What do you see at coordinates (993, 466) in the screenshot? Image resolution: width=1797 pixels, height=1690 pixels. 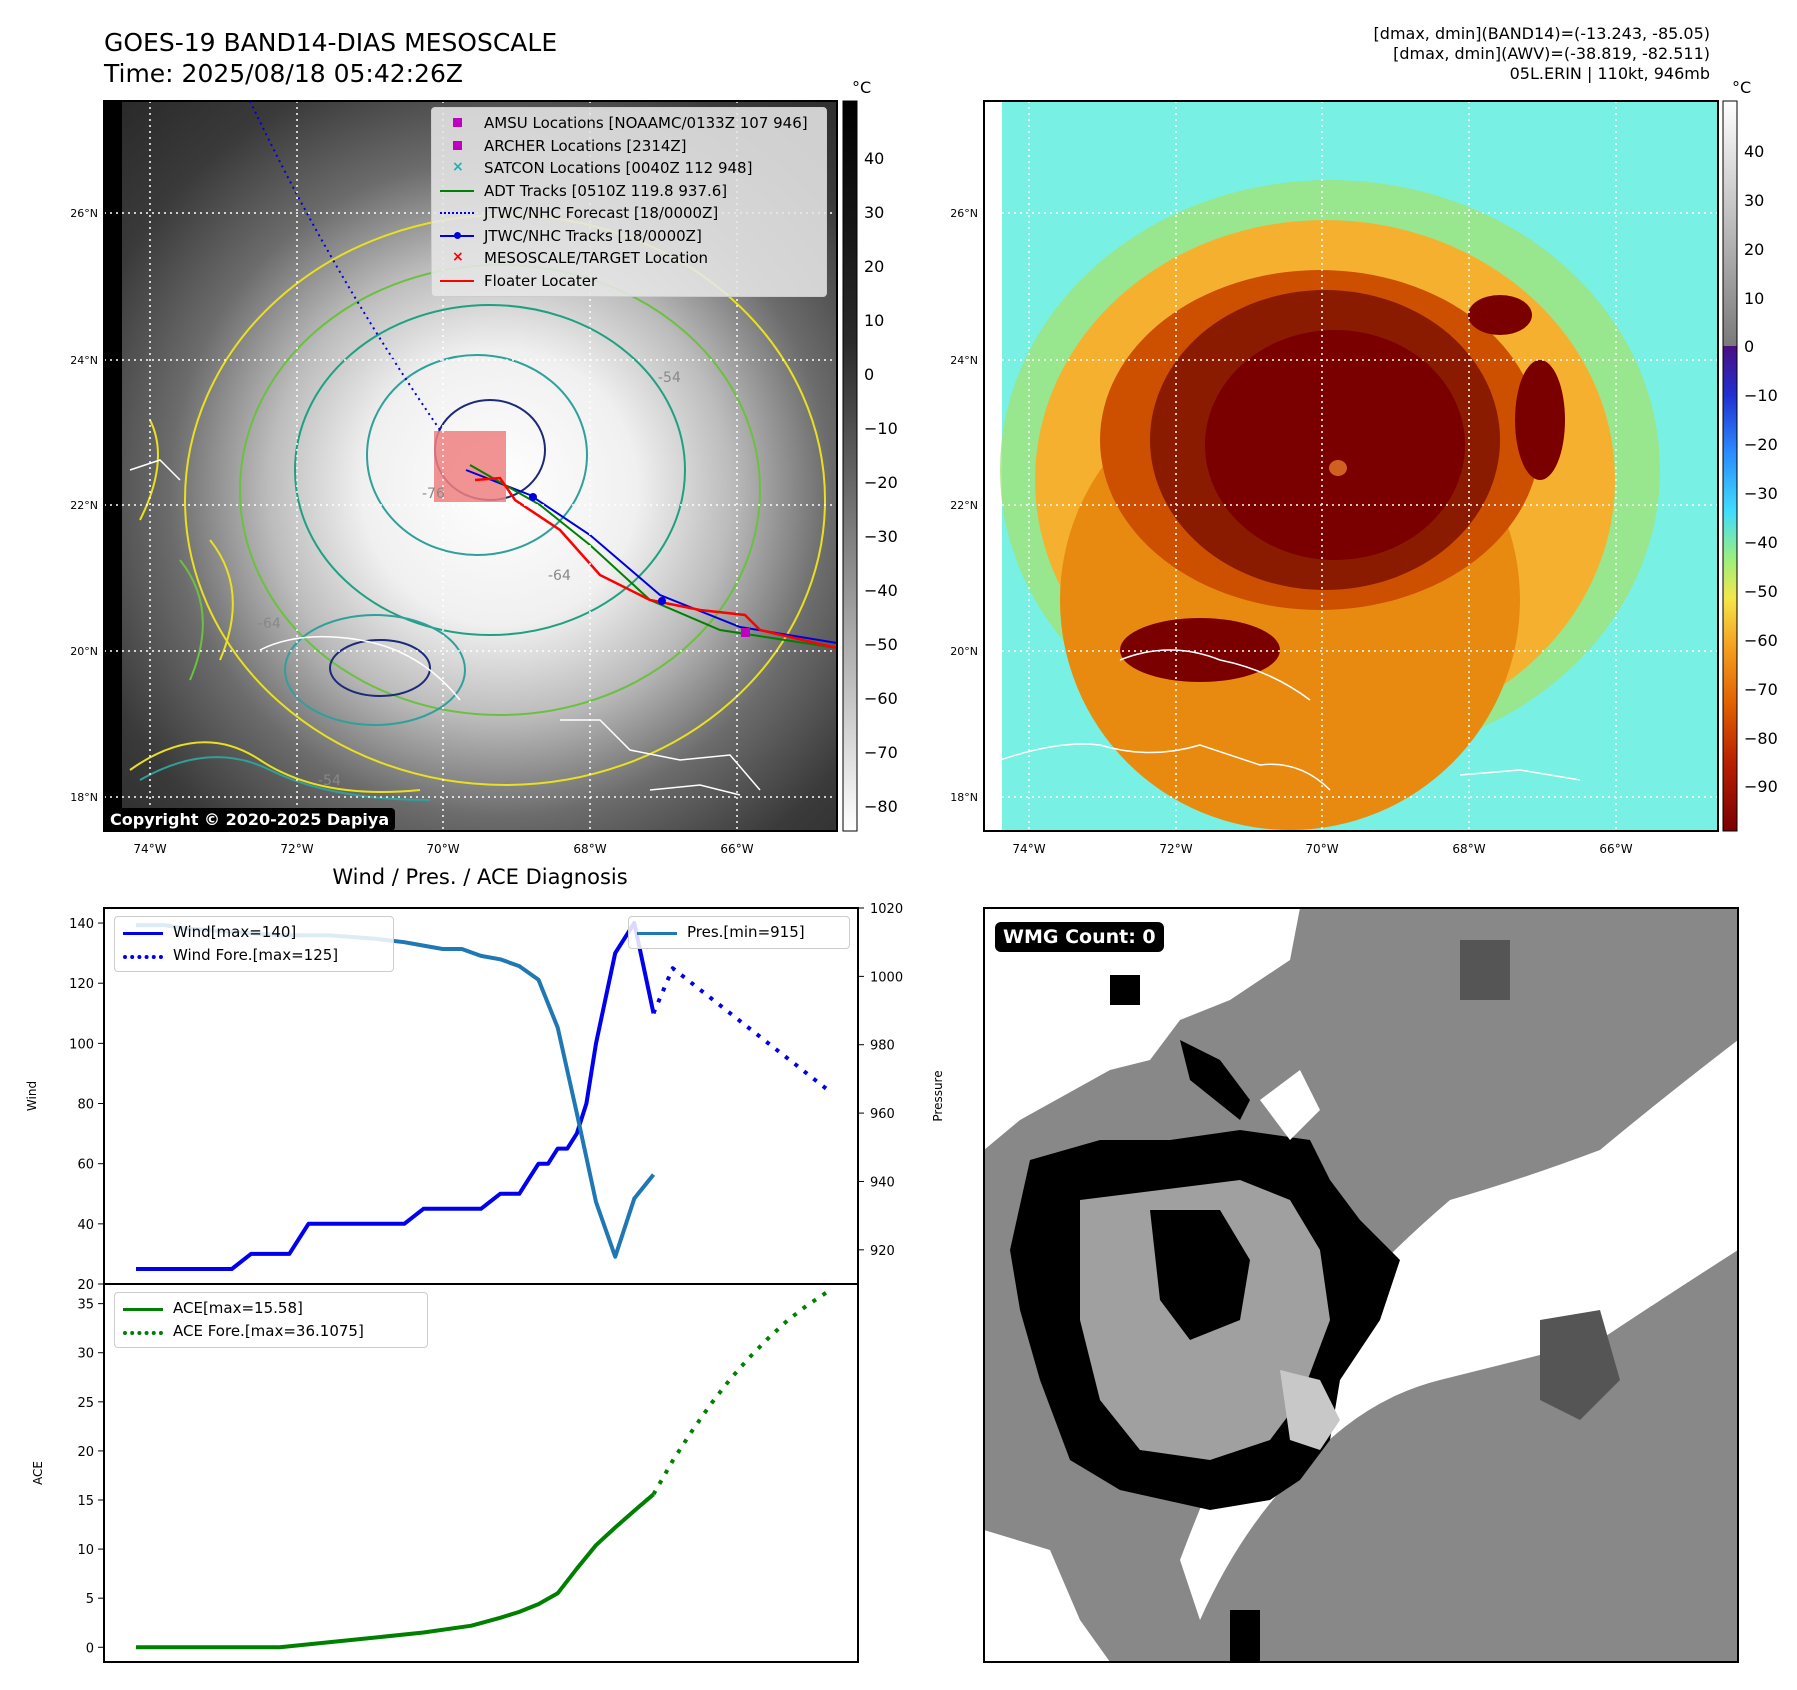 I see `awv-missing-strip` at bounding box center [993, 466].